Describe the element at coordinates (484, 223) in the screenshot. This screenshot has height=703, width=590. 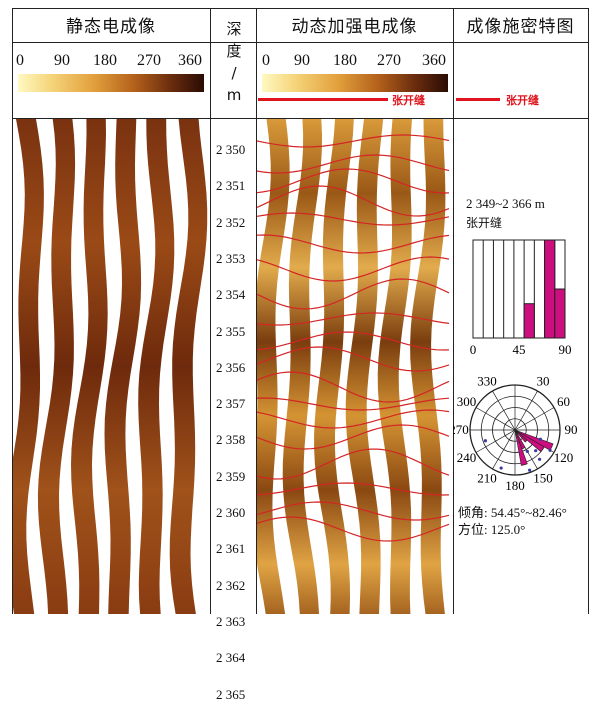
I see `fracture-type-label: 张开缝` at that location.